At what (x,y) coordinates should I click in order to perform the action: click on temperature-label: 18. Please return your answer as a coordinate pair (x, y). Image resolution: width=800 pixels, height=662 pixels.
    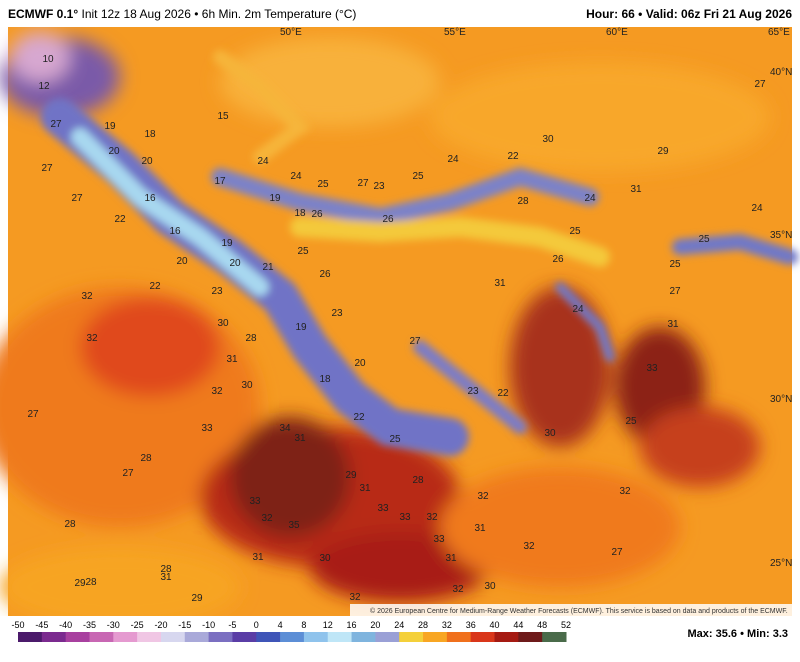
    Looking at the image, I should click on (150, 134).